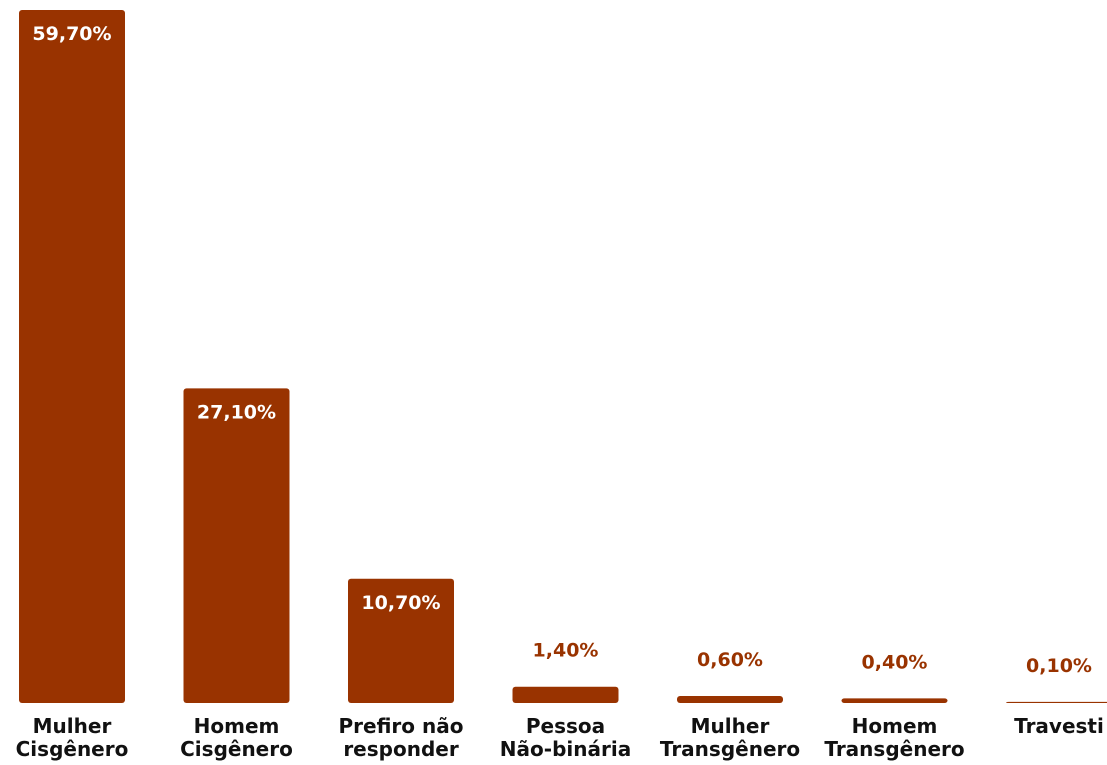 The image size is (1107, 765). Describe the element at coordinates (400, 603) in the screenshot. I see `value-label-3: 10,70%` at that location.